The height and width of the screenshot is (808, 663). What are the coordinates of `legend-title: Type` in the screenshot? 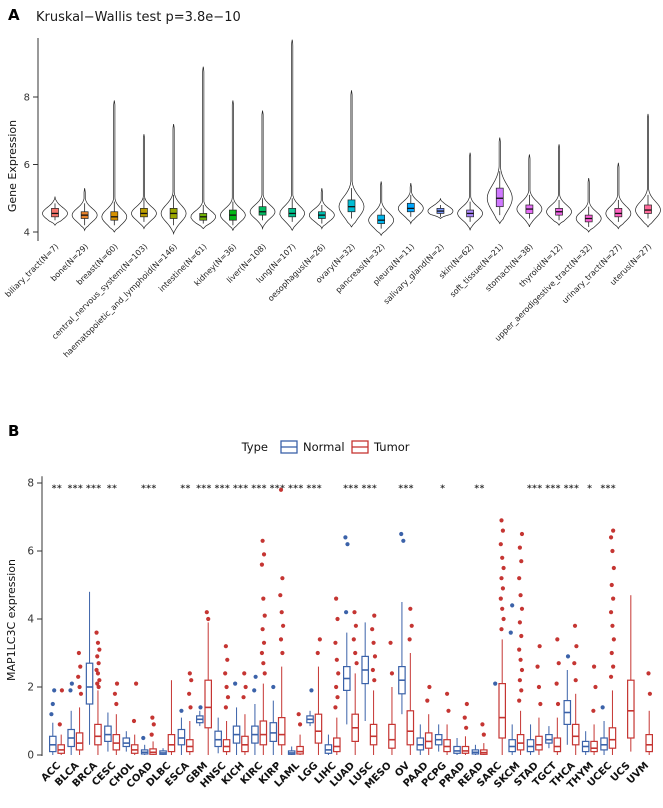 It's located at (254, 447).